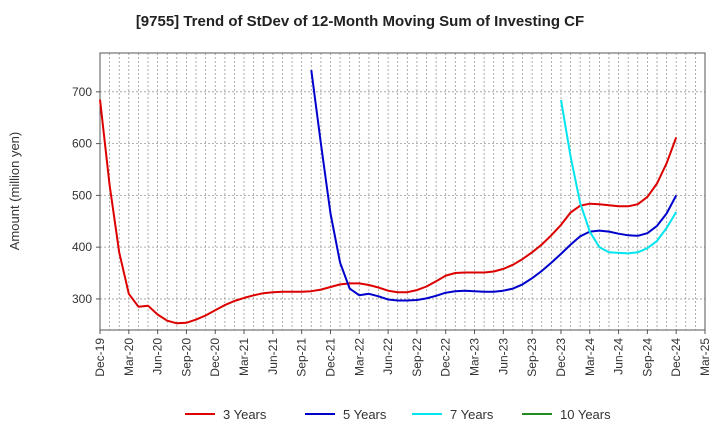  What do you see at coordinates (82, 299) in the screenshot?
I see `y-tick-label: 300` at bounding box center [82, 299].